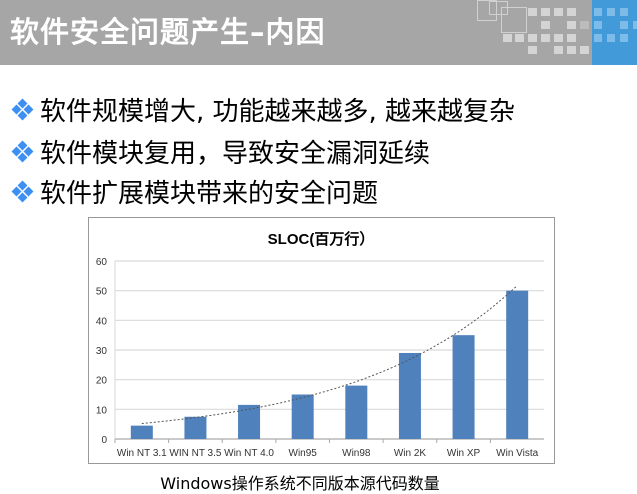  I want to click on x-tick-label: Win NT 3.1, so click(142, 453).